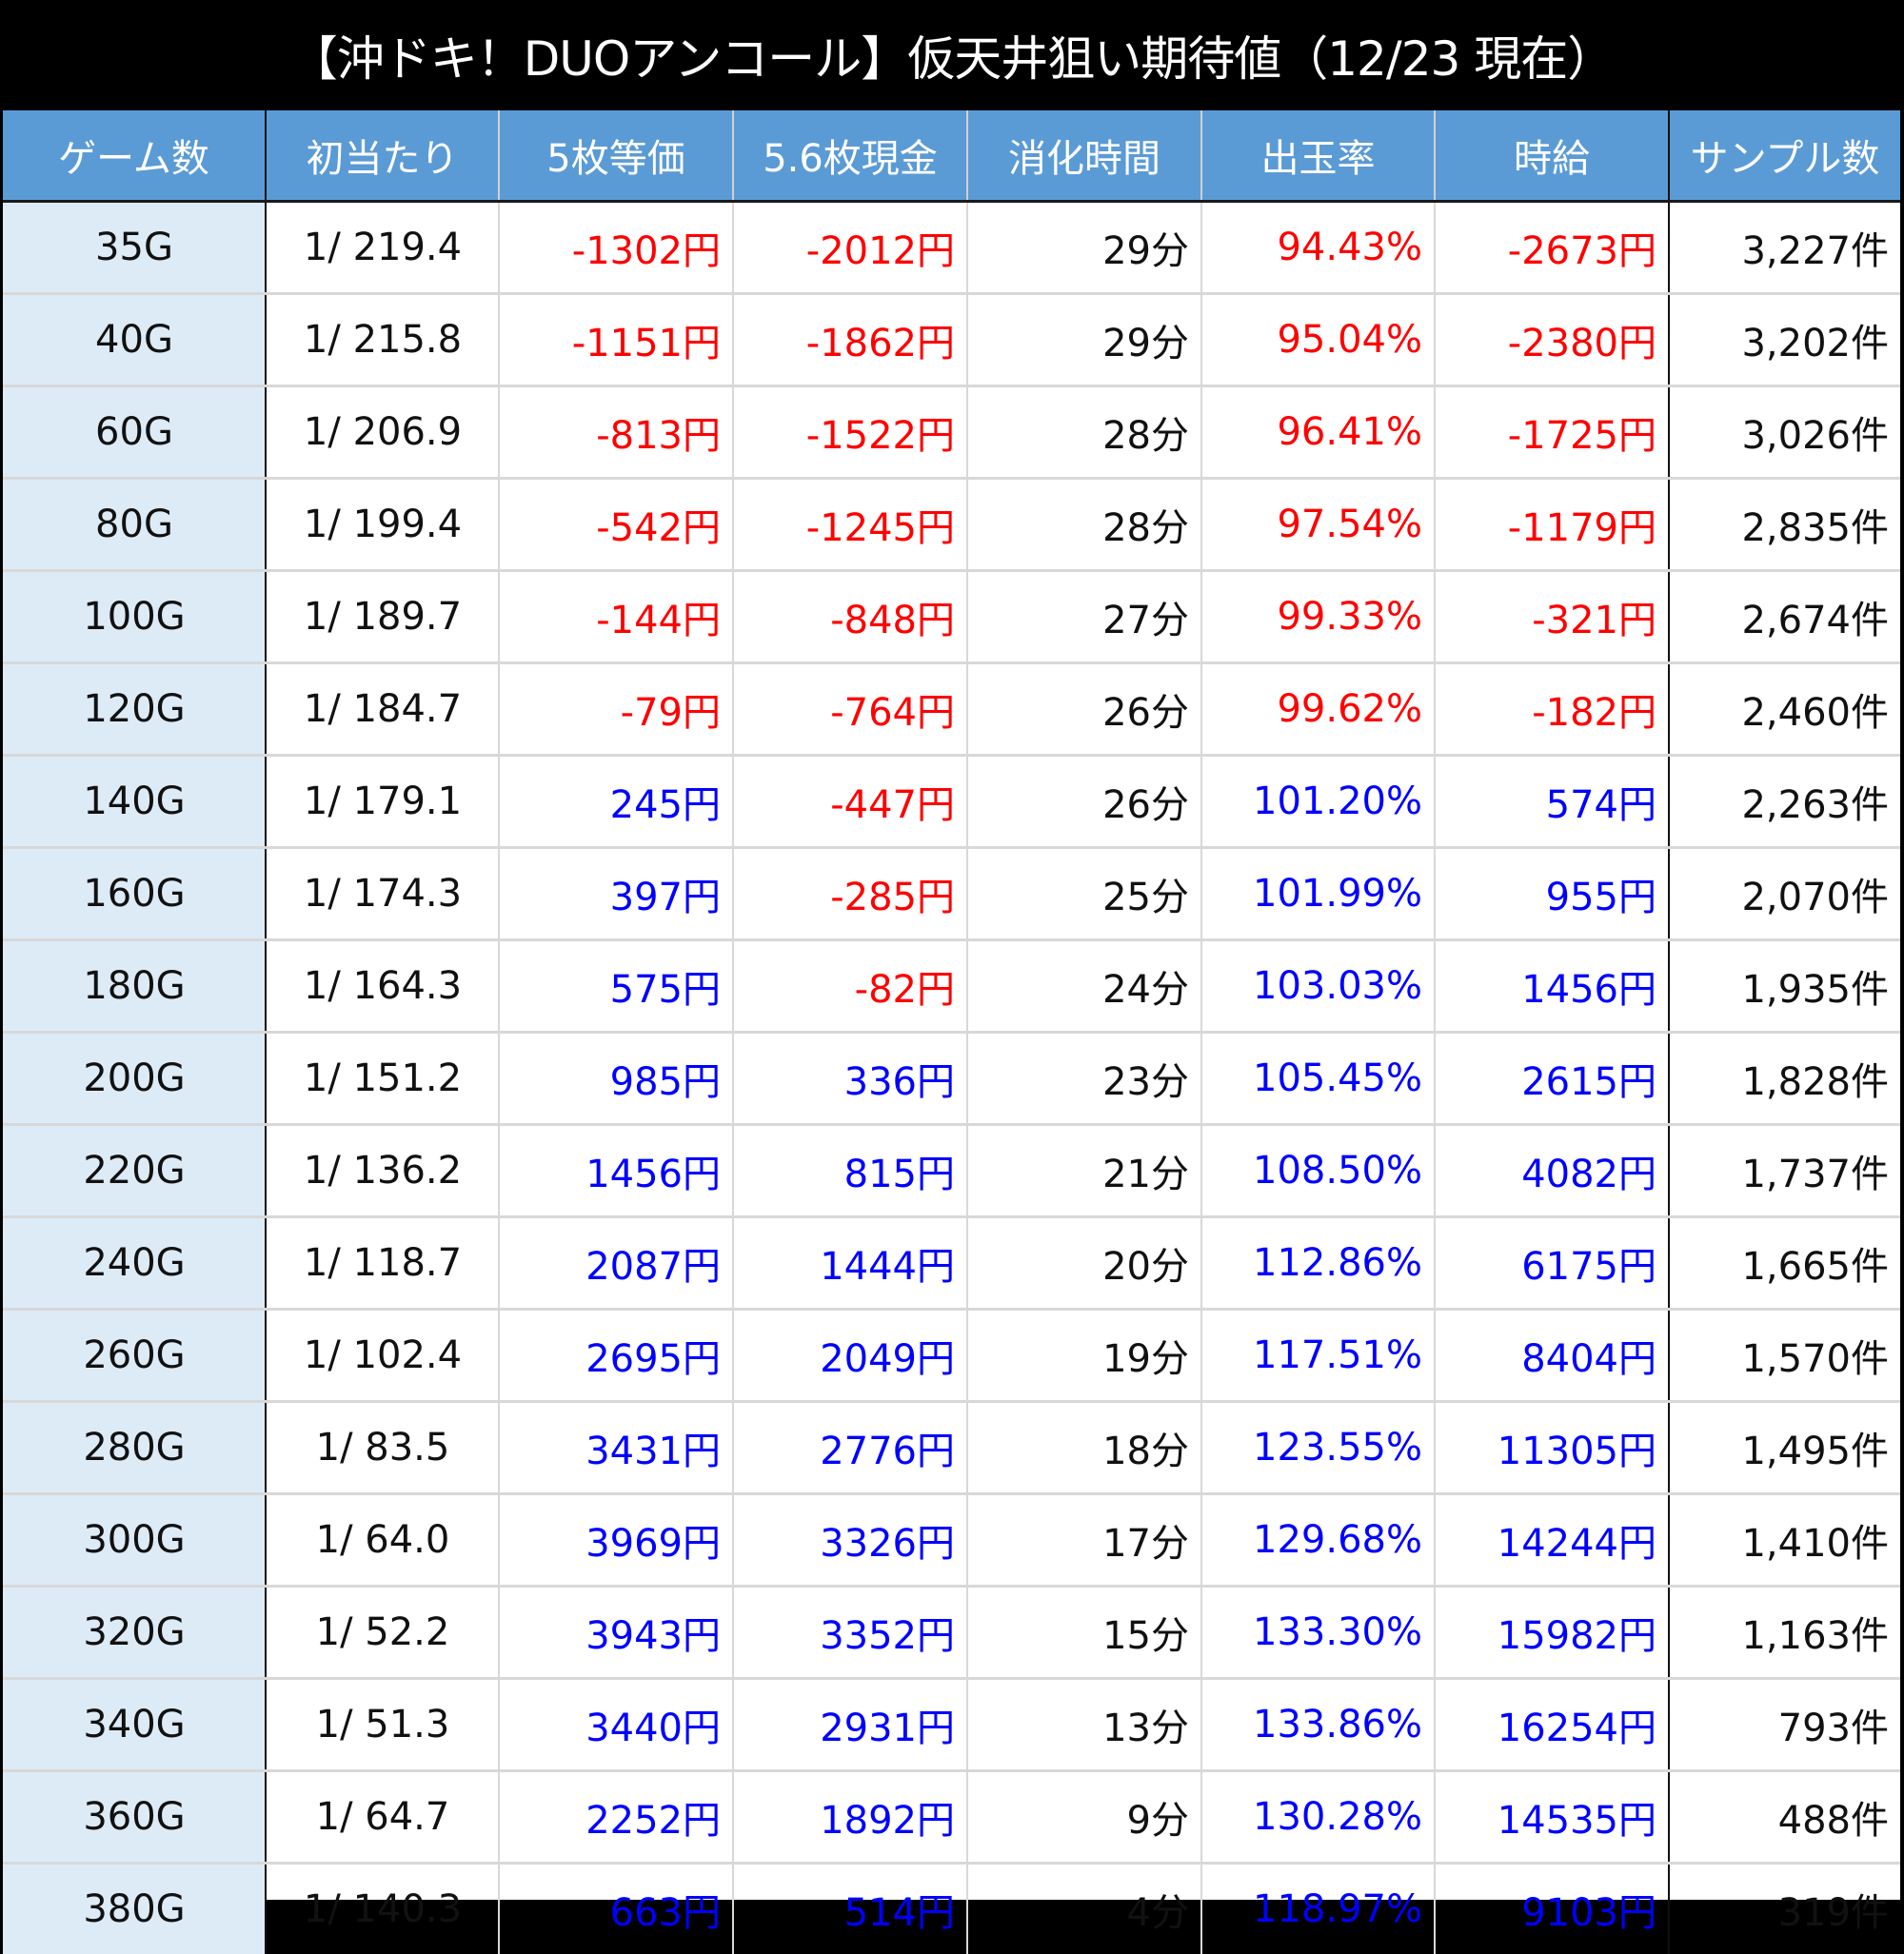  Describe the element at coordinates (382, 709) in the screenshot. I see `cell-col-first-hit: 1/ 184.7` at that location.